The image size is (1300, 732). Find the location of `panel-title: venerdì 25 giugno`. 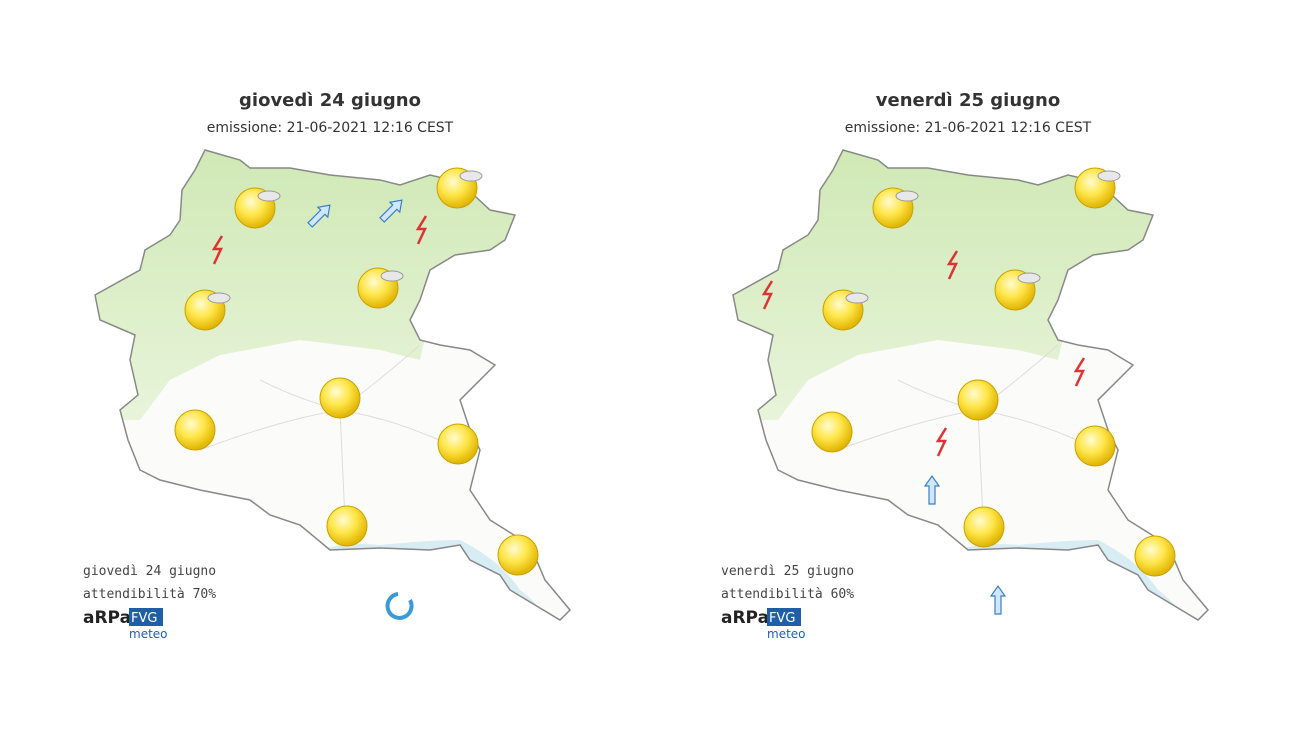

panel-title: venerdì 25 giugno is located at coordinates (968, 100).